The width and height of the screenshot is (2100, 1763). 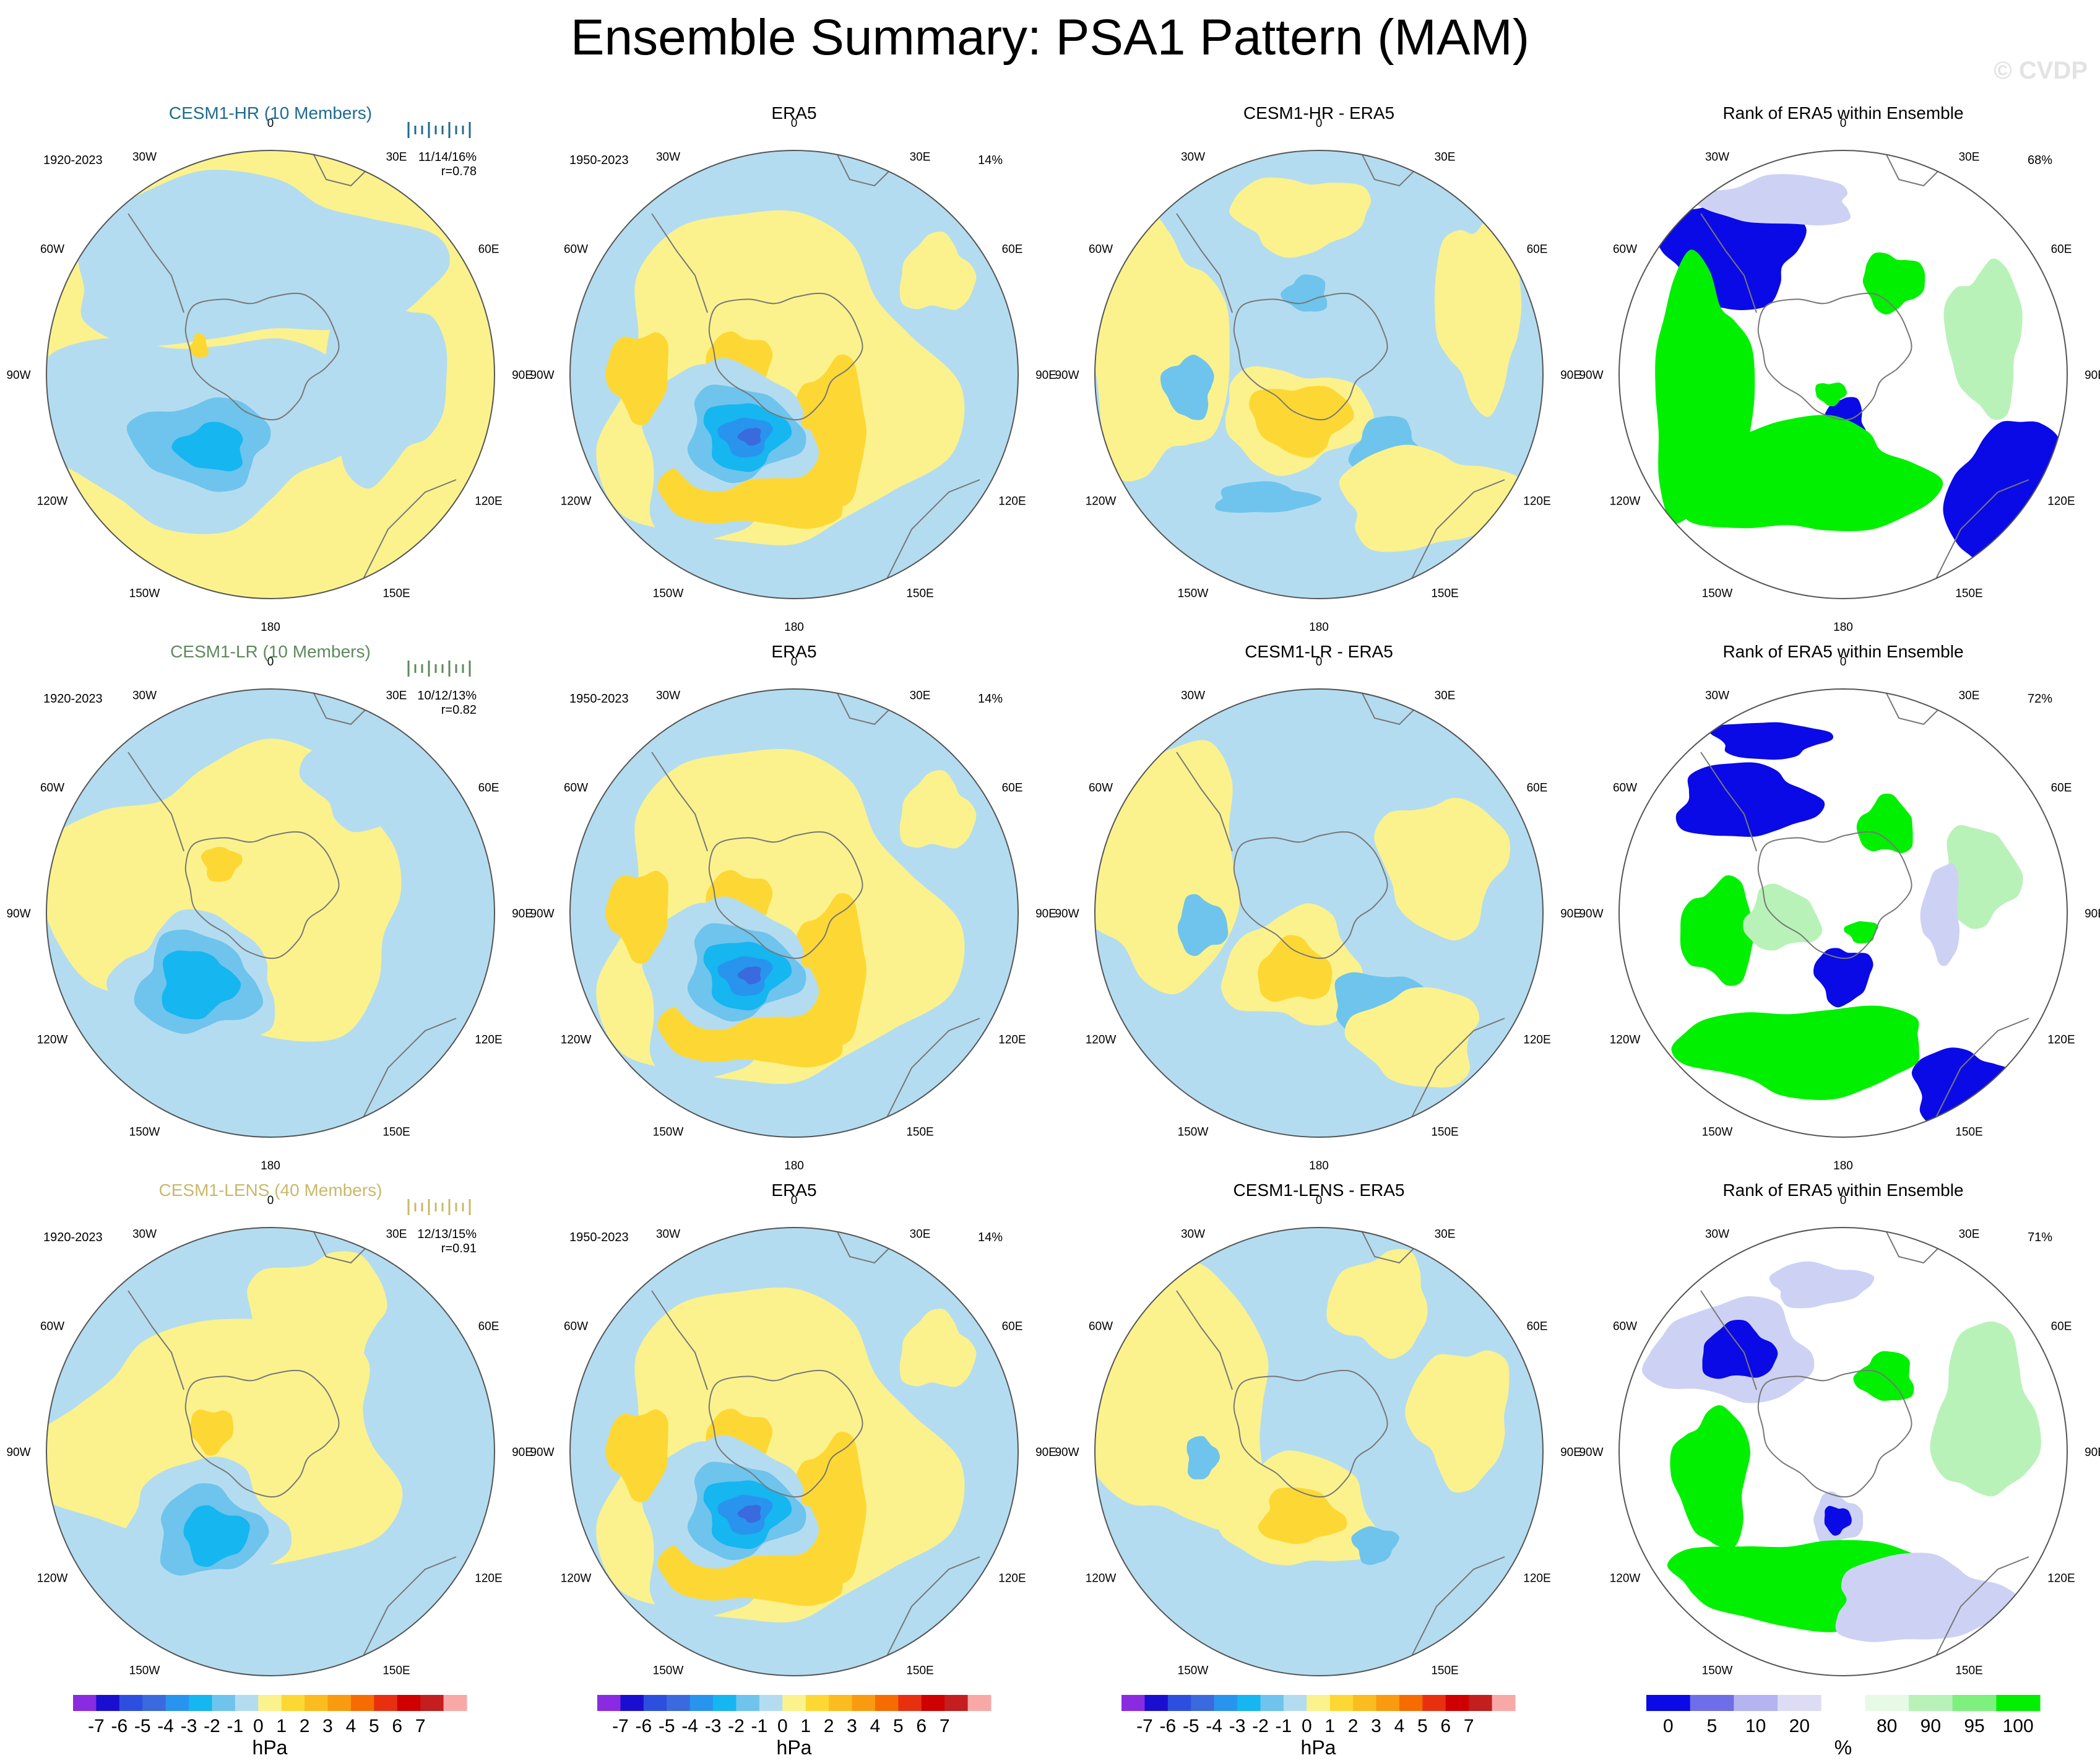 What do you see at coordinates (270, 627) in the screenshot?
I see `longitude-label: 180` at bounding box center [270, 627].